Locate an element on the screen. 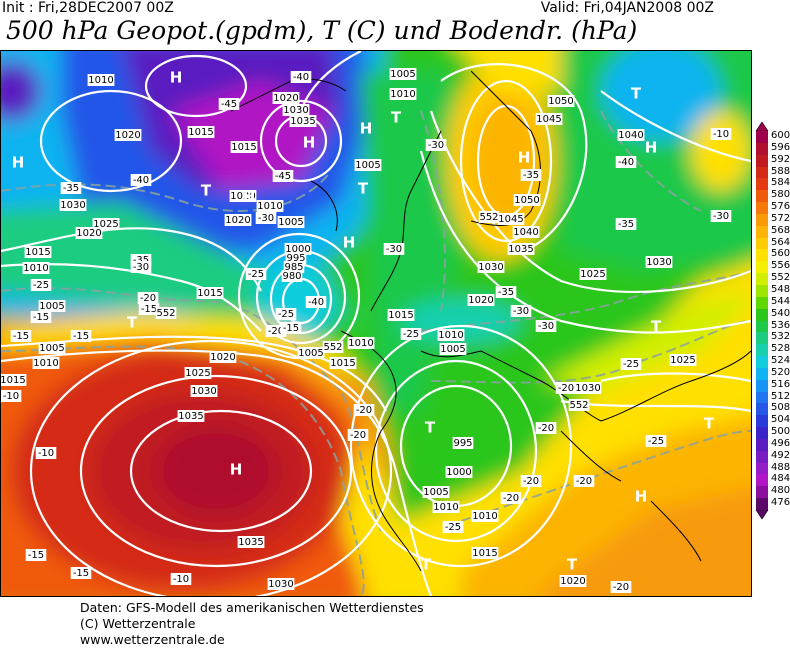 The image size is (790, 648). legend-label: 536 is located at coordinates (780, 325).